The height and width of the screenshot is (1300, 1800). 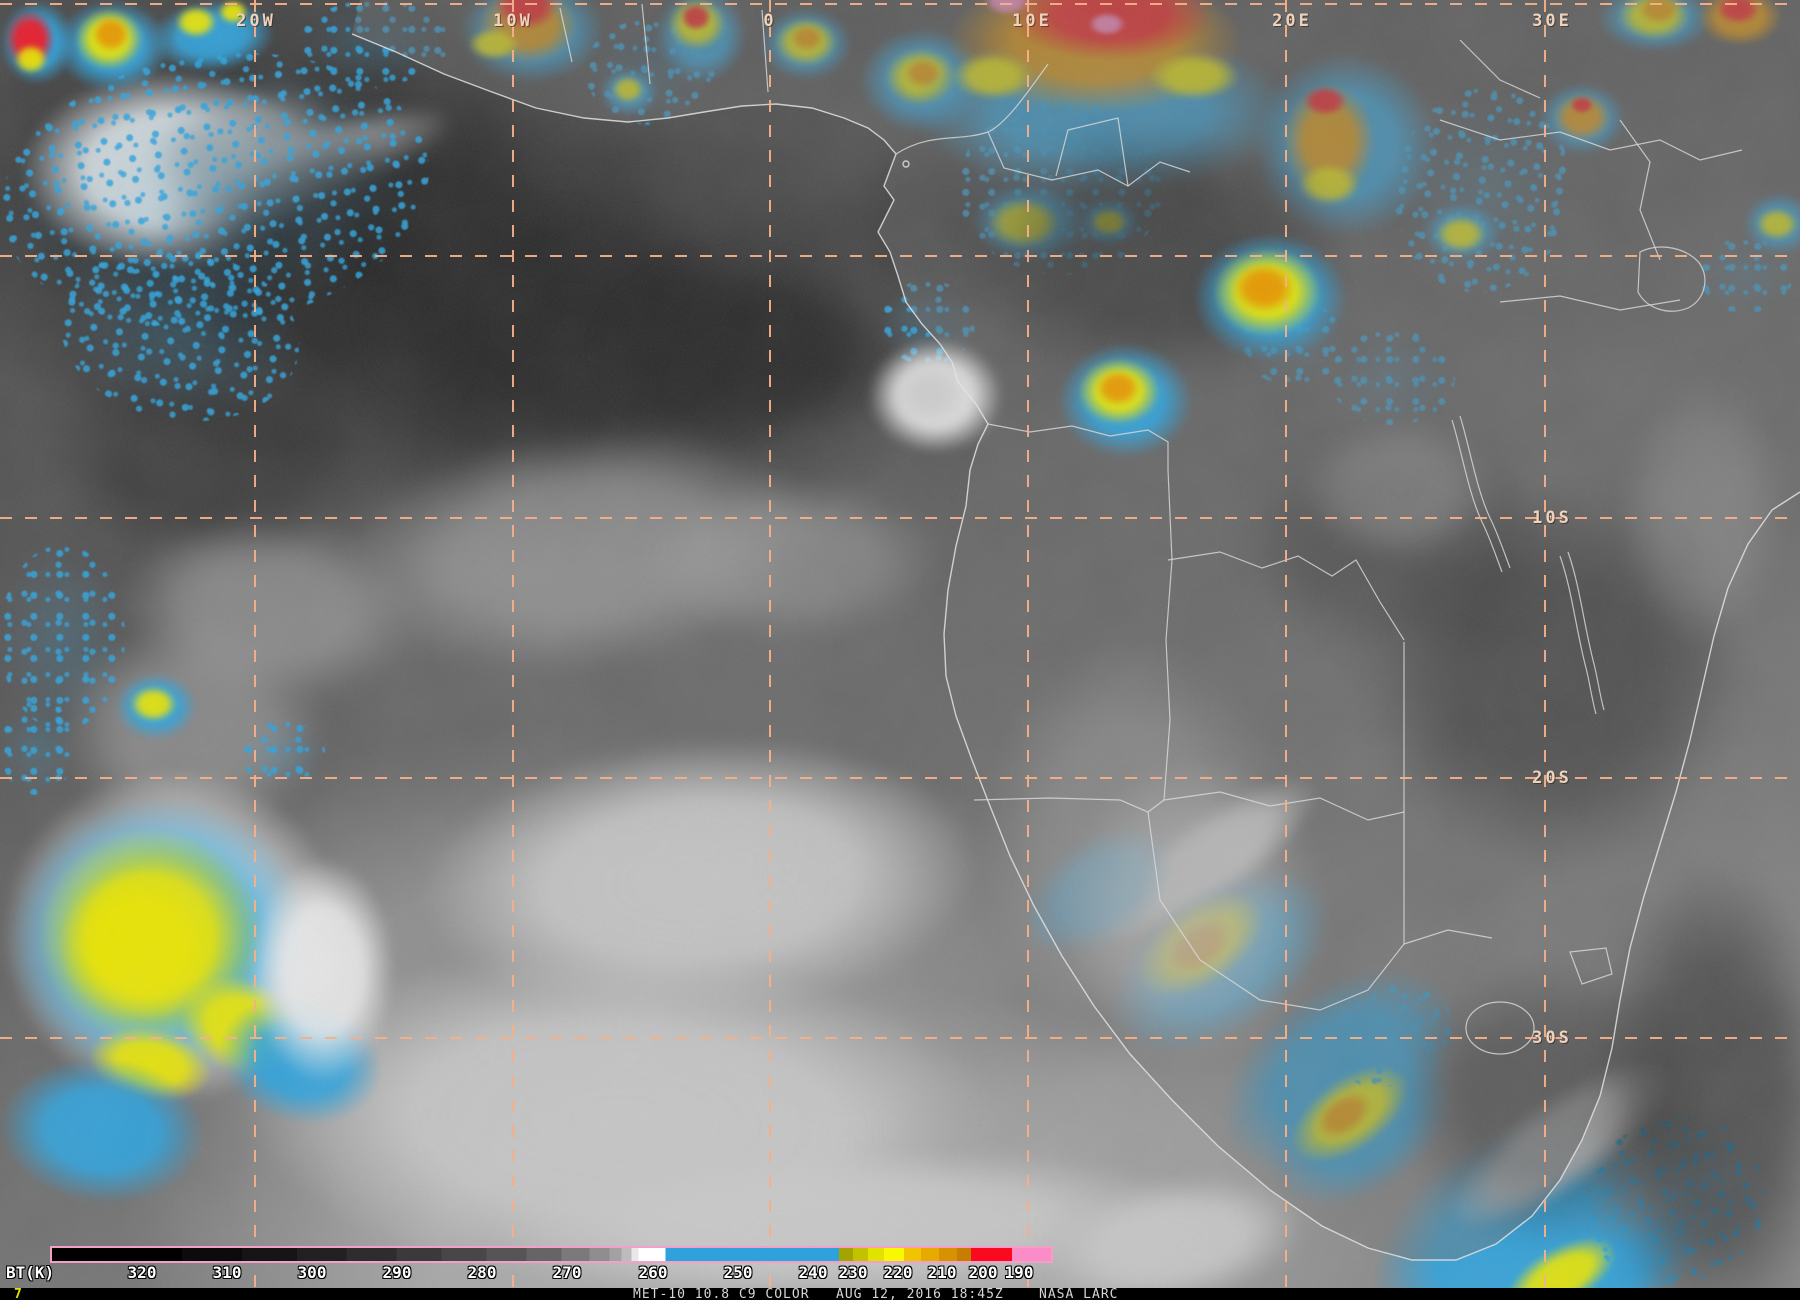 I want to click on lon-label-10e: 10E, so click(x=1032, y=21).